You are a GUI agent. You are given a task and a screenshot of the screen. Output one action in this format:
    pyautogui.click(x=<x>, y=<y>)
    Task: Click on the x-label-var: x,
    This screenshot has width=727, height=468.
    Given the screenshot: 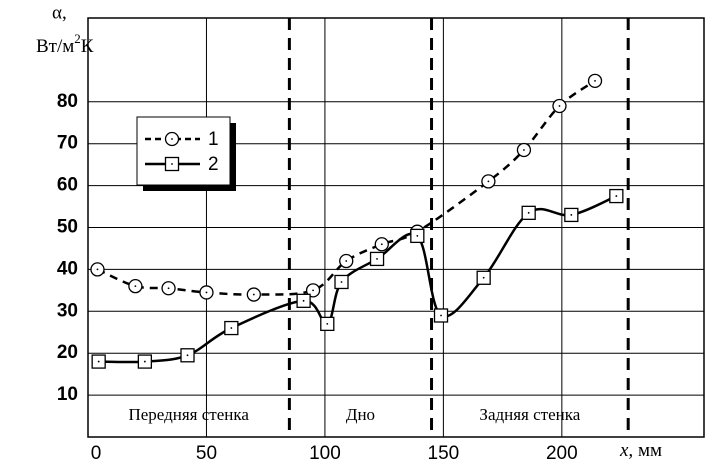 What is the action you would take?
    pyautogui.click(x=626, y=450)
    